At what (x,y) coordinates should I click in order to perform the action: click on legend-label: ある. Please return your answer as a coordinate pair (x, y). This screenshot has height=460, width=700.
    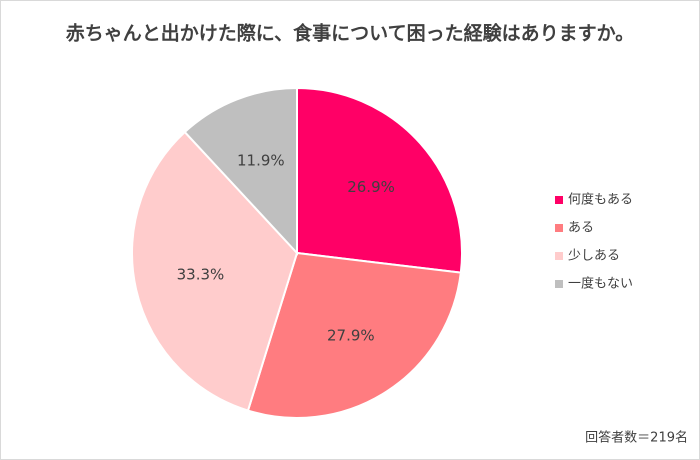
    Looking at the image, I should click on (581, 228).